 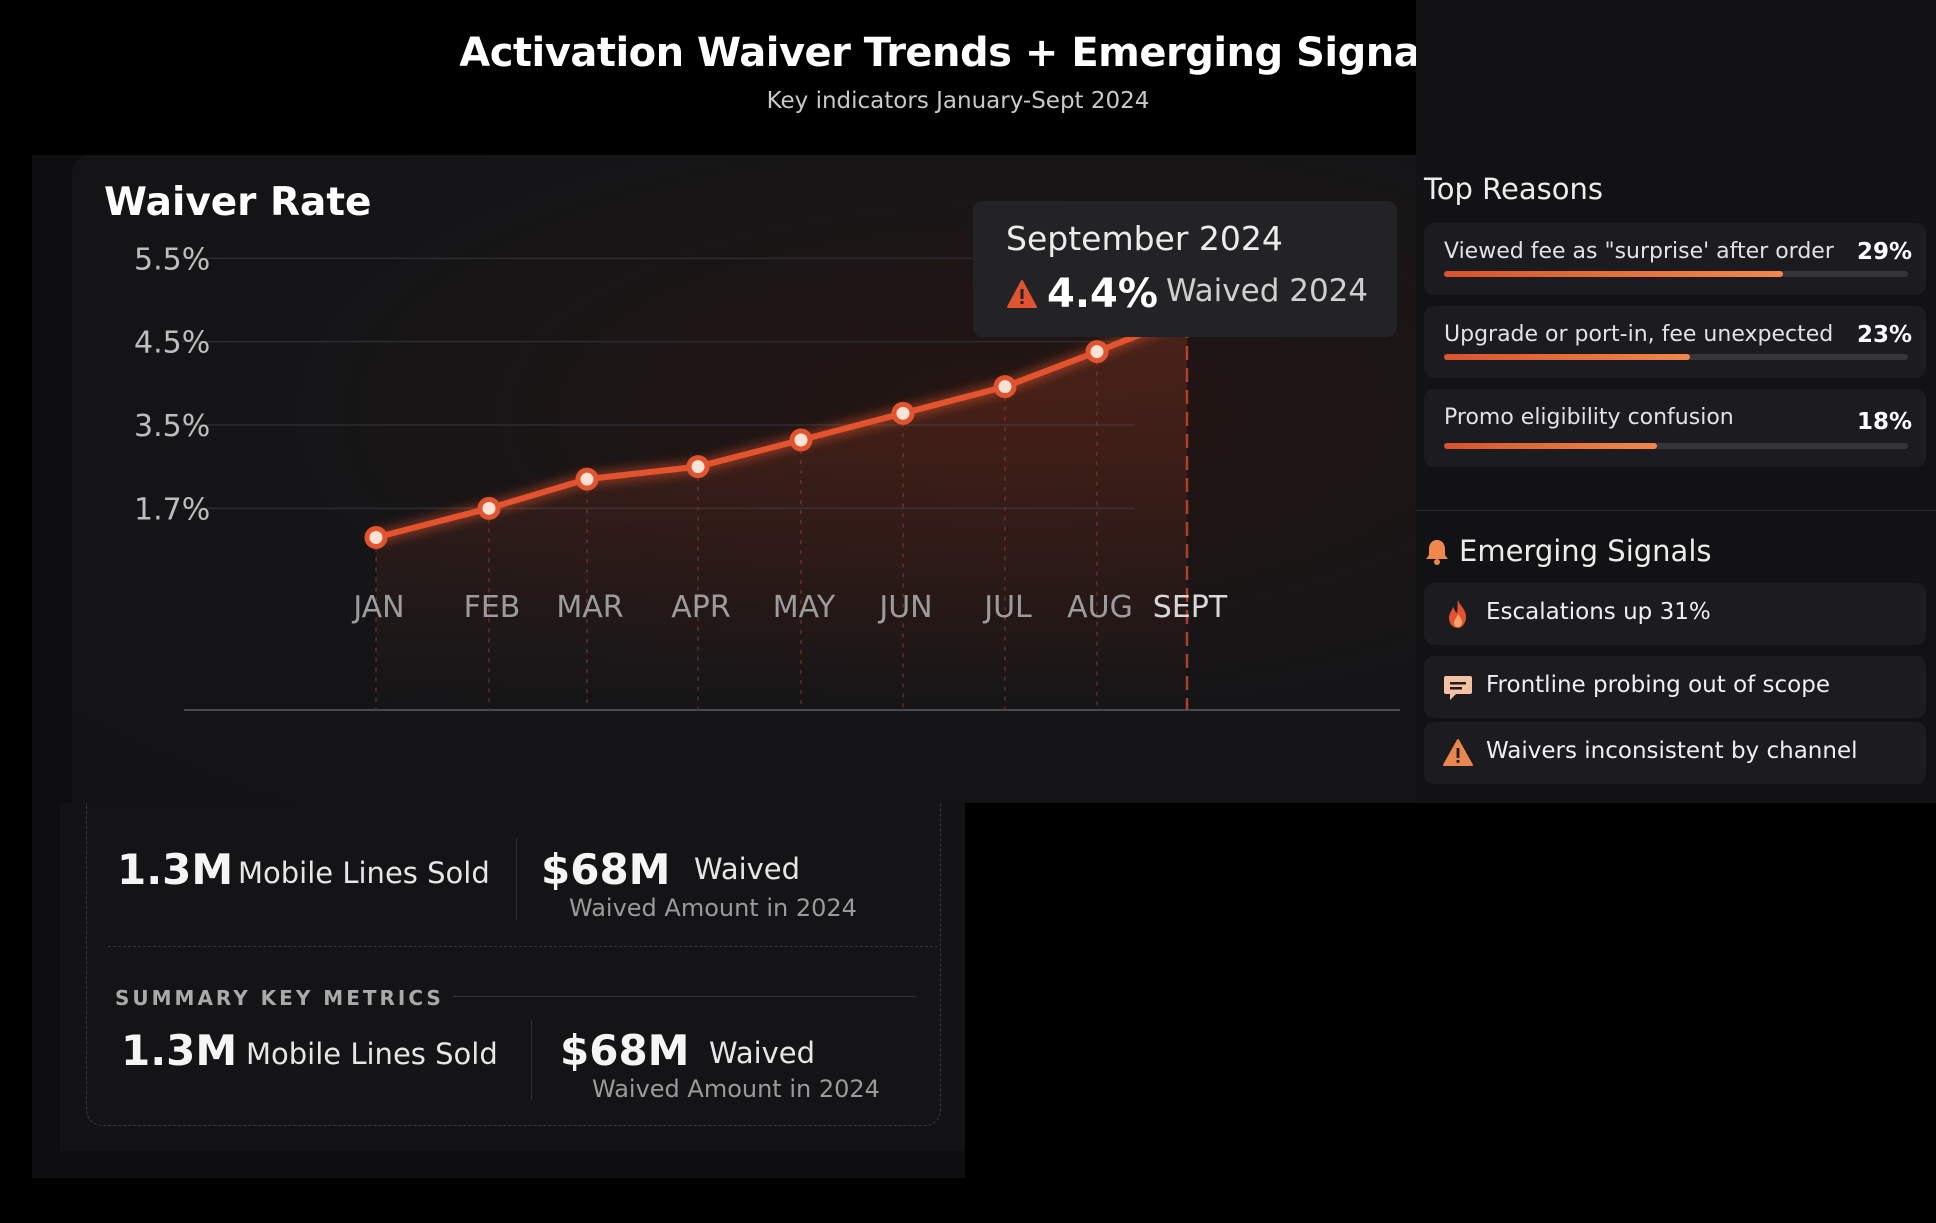 What do you see at coordinates (1884, 252) in the screenshot?
I see `reason-percent: 29%` at bounding box center [1884, 252].